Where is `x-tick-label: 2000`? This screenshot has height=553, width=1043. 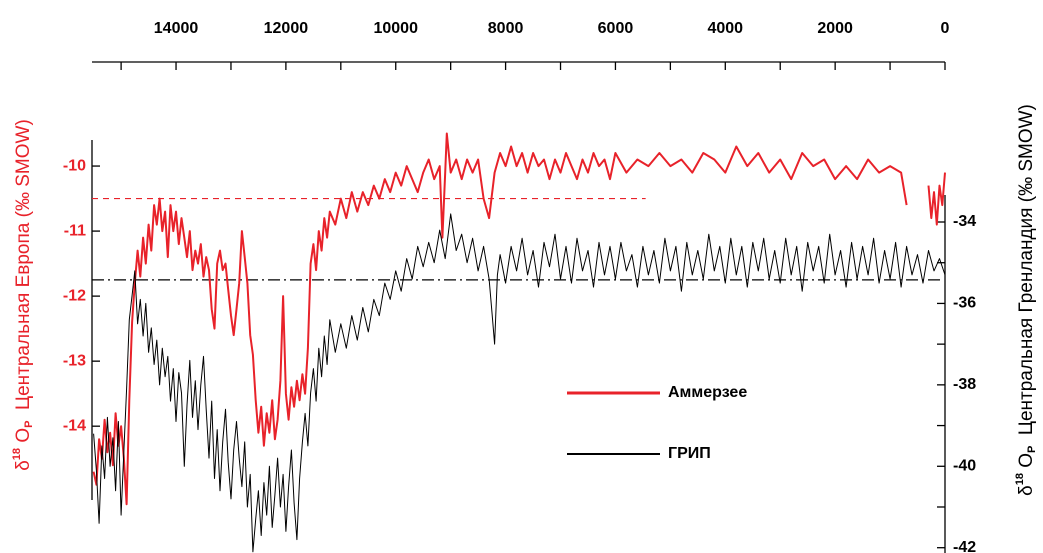 x-tick-label: 2000 is located at coordinates (835, 28).